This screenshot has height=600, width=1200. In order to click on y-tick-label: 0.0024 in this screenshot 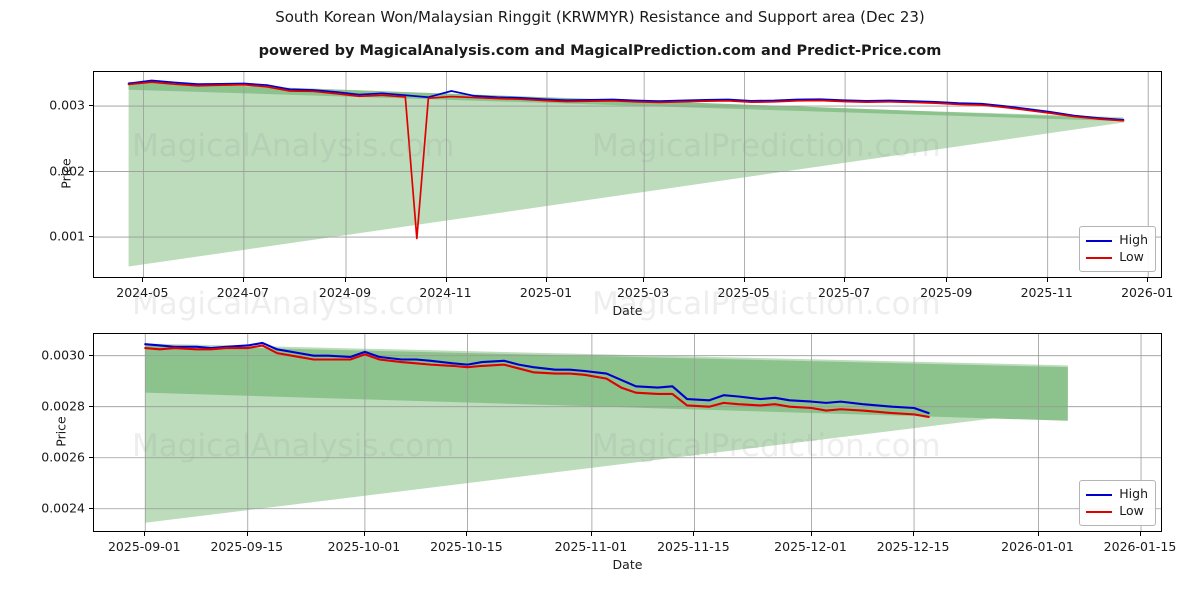, I will do `click(63, 508)`.